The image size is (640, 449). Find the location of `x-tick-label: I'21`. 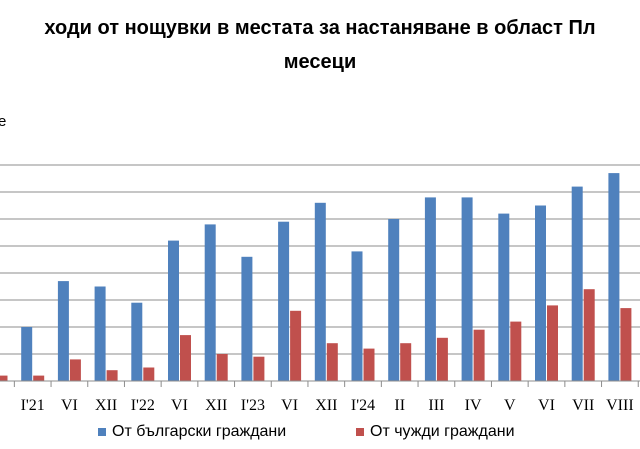

x-tick-label: I'21 is located at coordinates (33, 405).